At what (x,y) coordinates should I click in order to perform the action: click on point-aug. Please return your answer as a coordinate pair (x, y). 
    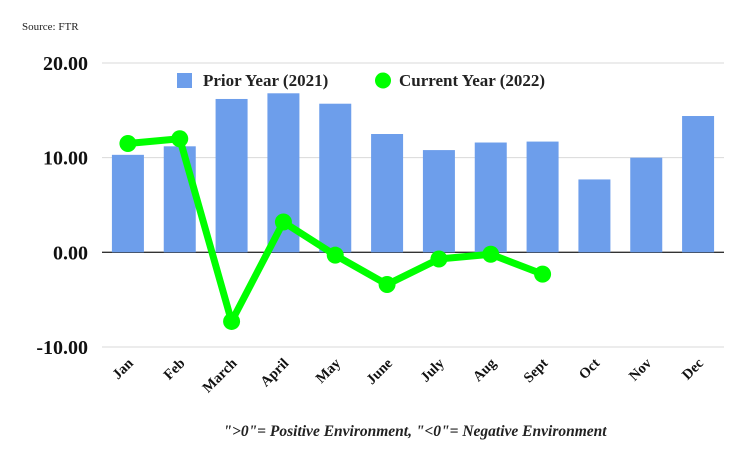
    Looking at the image, I should click on (491, 254).